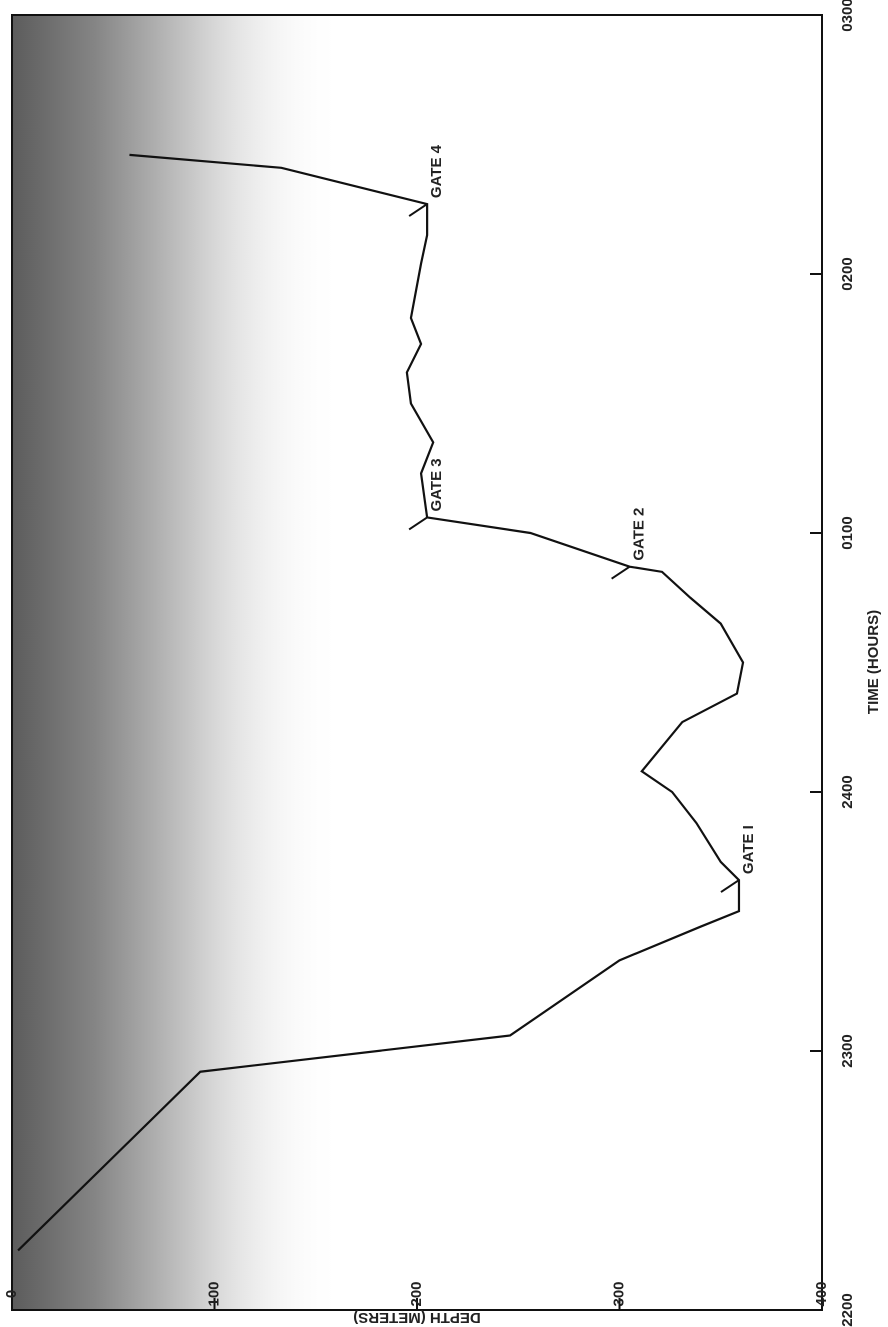 The image size is (888, 1327). What do you see at coordinates (847, 1050) in the screenshot?
I see `x-tick-label: 2300` at bounding box center [847, 1050].